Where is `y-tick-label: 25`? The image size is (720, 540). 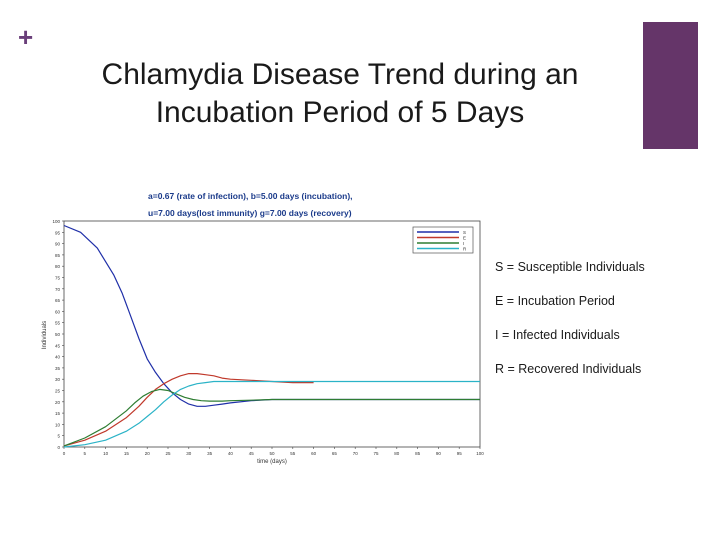 y-tick-label: 25 is located at coordinates (58, 391).